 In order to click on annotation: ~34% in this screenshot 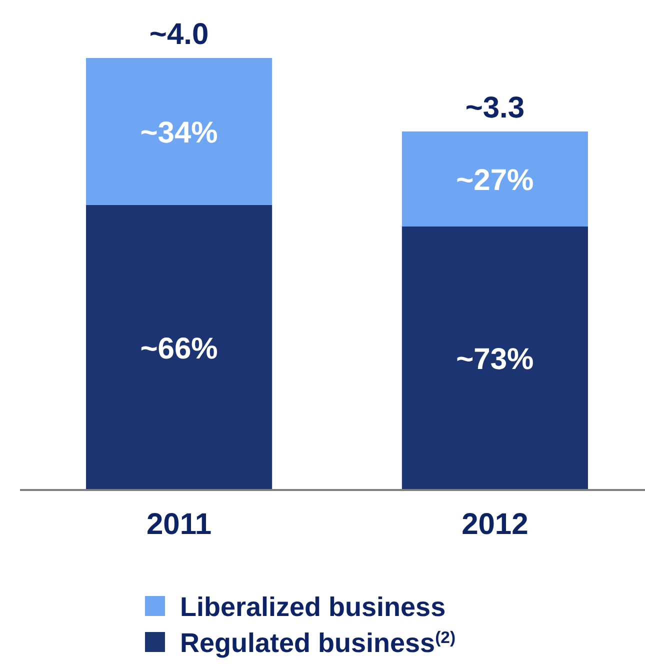, I will do `click(179, 133)`.